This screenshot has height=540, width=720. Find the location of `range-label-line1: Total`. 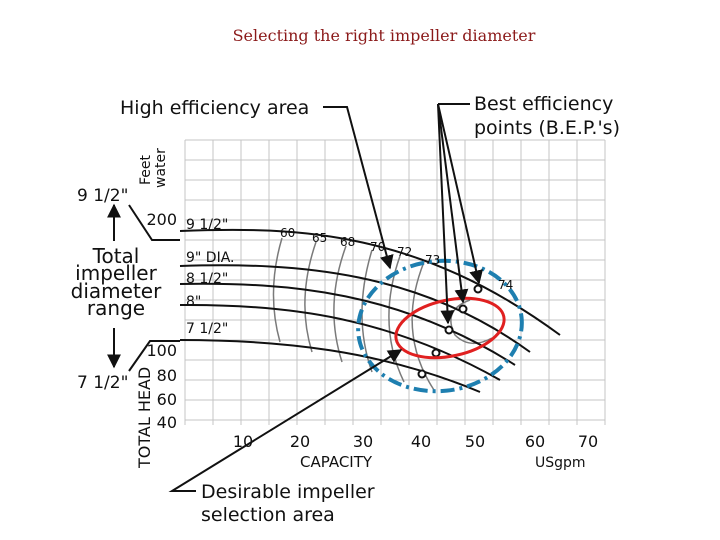

range-label-line1: Total is located at coordinates (116, 256).